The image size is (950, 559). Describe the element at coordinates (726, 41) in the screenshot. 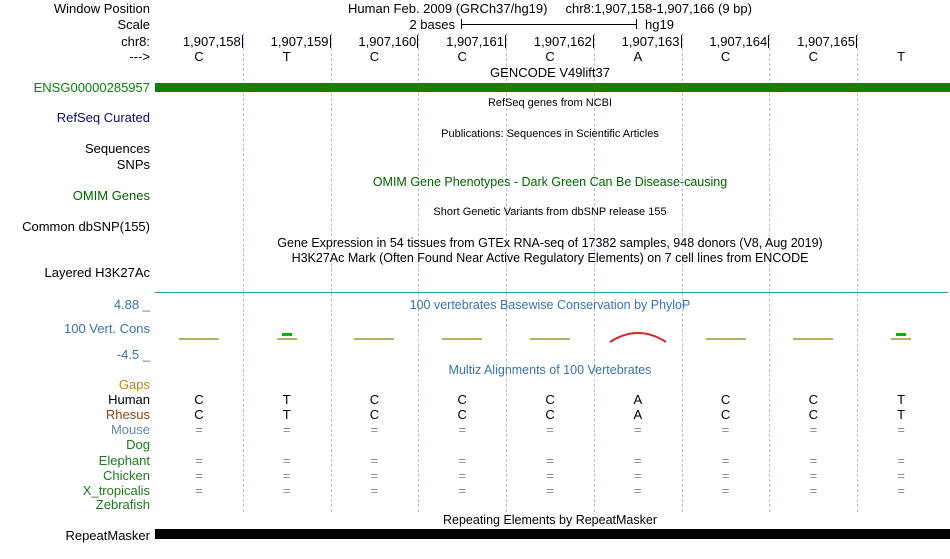

I see `ruler-tick: 1,907,164` at that location.